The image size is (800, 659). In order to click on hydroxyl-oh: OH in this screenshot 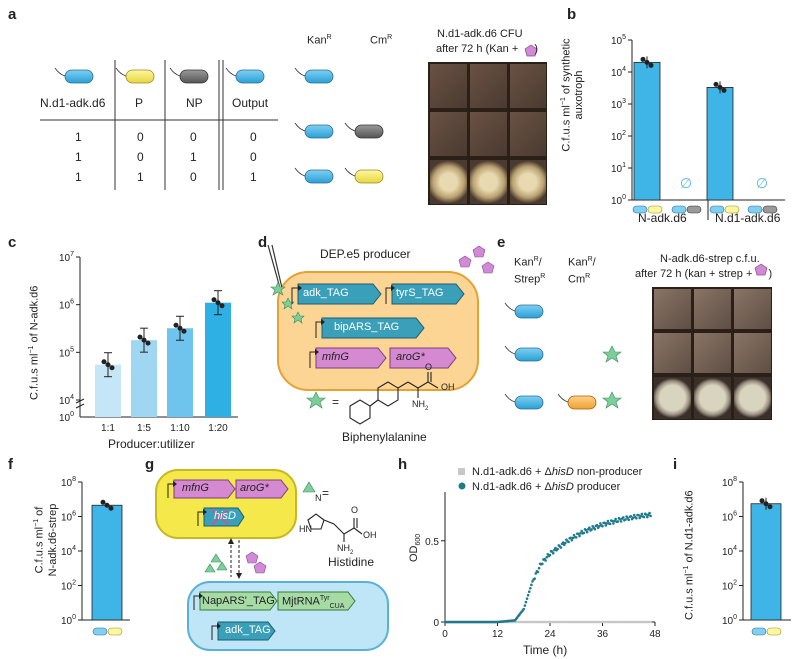, I will do `click(448, 387)`.